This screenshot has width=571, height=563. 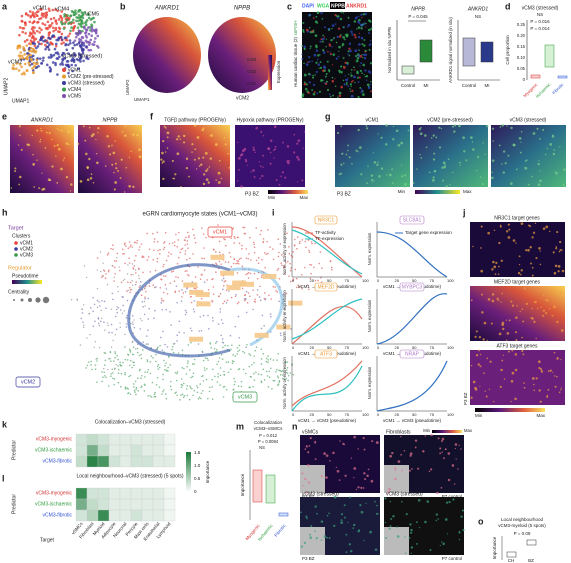 What do you see at coordinates (528, 156) in the screenshot?
I see `image-panel` at bounding box center [528, 156].